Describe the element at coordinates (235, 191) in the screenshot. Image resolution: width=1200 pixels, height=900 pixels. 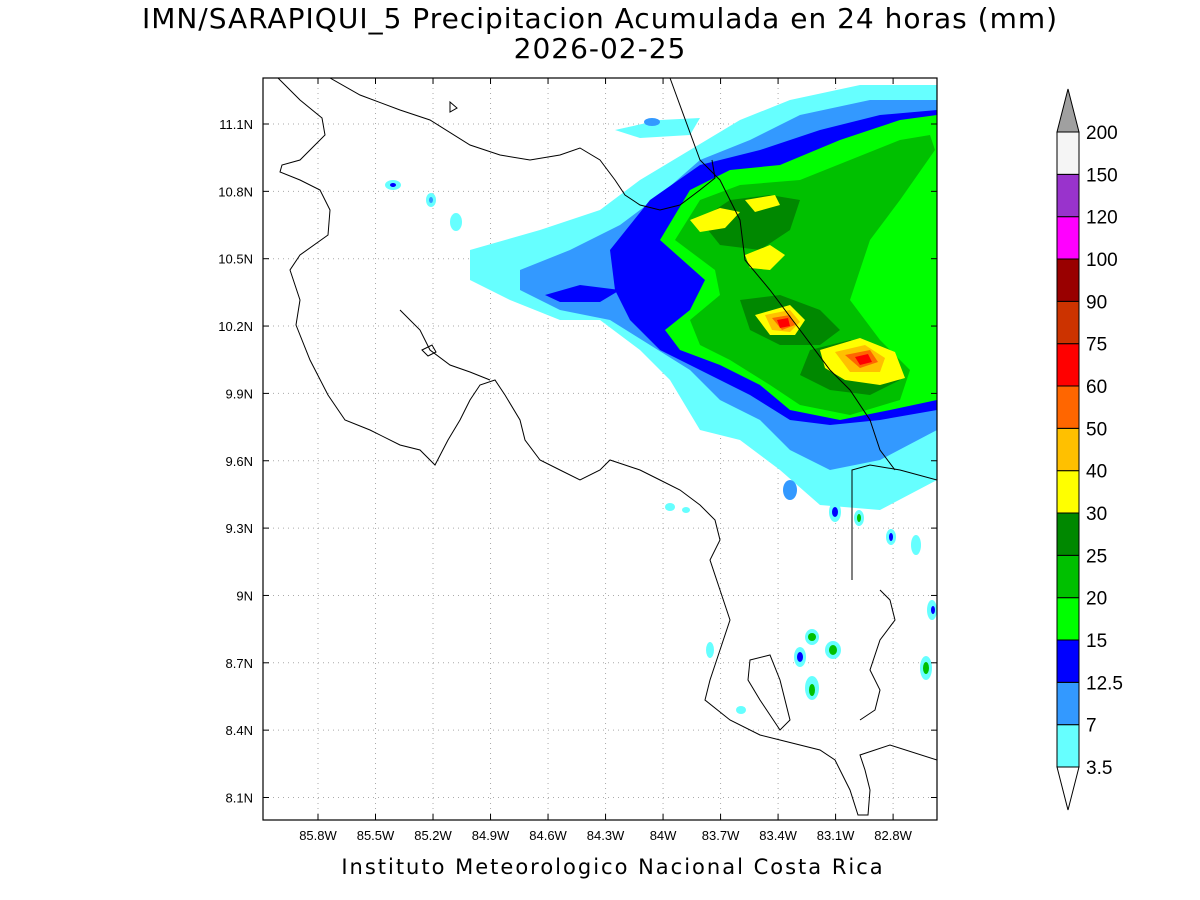
I see `lat-tick-label: 10.8N` at that location.